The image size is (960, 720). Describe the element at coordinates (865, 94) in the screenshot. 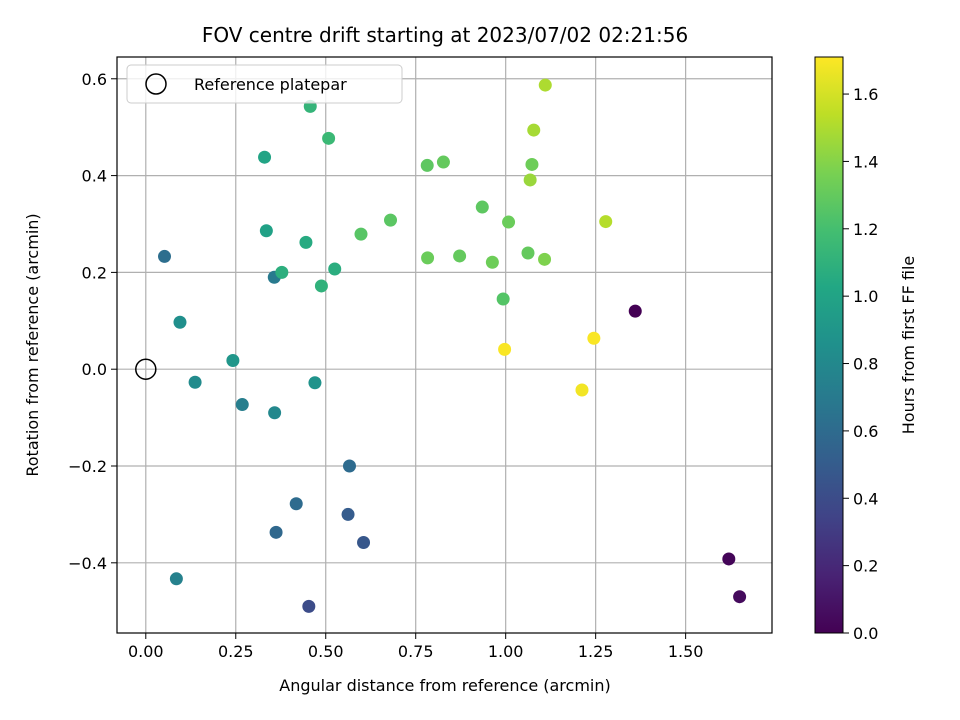

I see `colorbar-tick-label: 1.6` at that location.